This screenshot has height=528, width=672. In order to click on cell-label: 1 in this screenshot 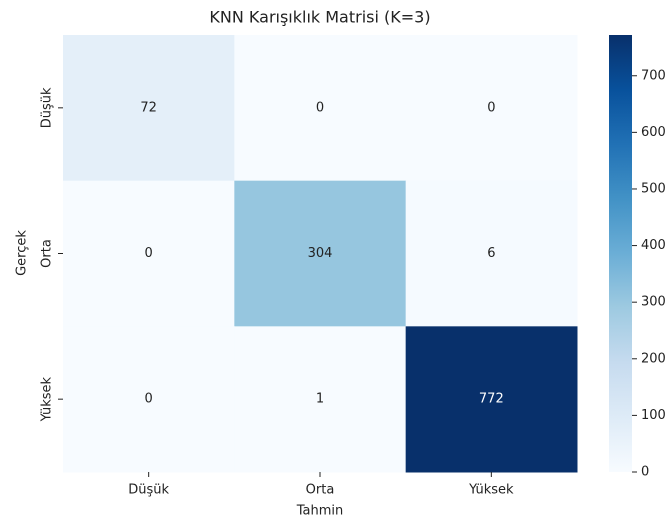, I will do `click(320, 399)`.